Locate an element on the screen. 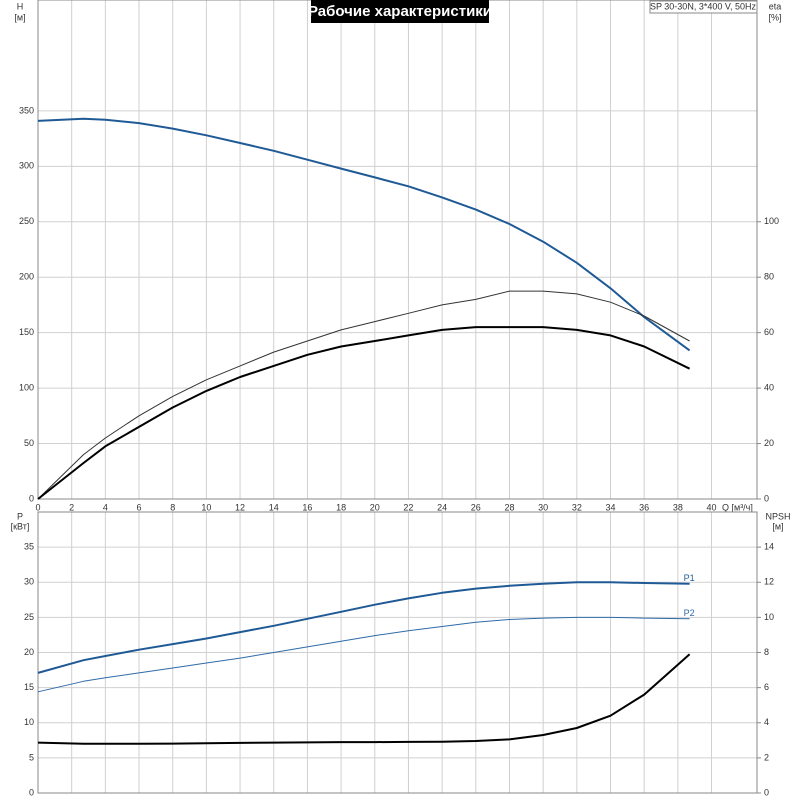 The width and height of the screenshot is (800, 805). x-tick-label: 12 is located at coordinates (240, 507).